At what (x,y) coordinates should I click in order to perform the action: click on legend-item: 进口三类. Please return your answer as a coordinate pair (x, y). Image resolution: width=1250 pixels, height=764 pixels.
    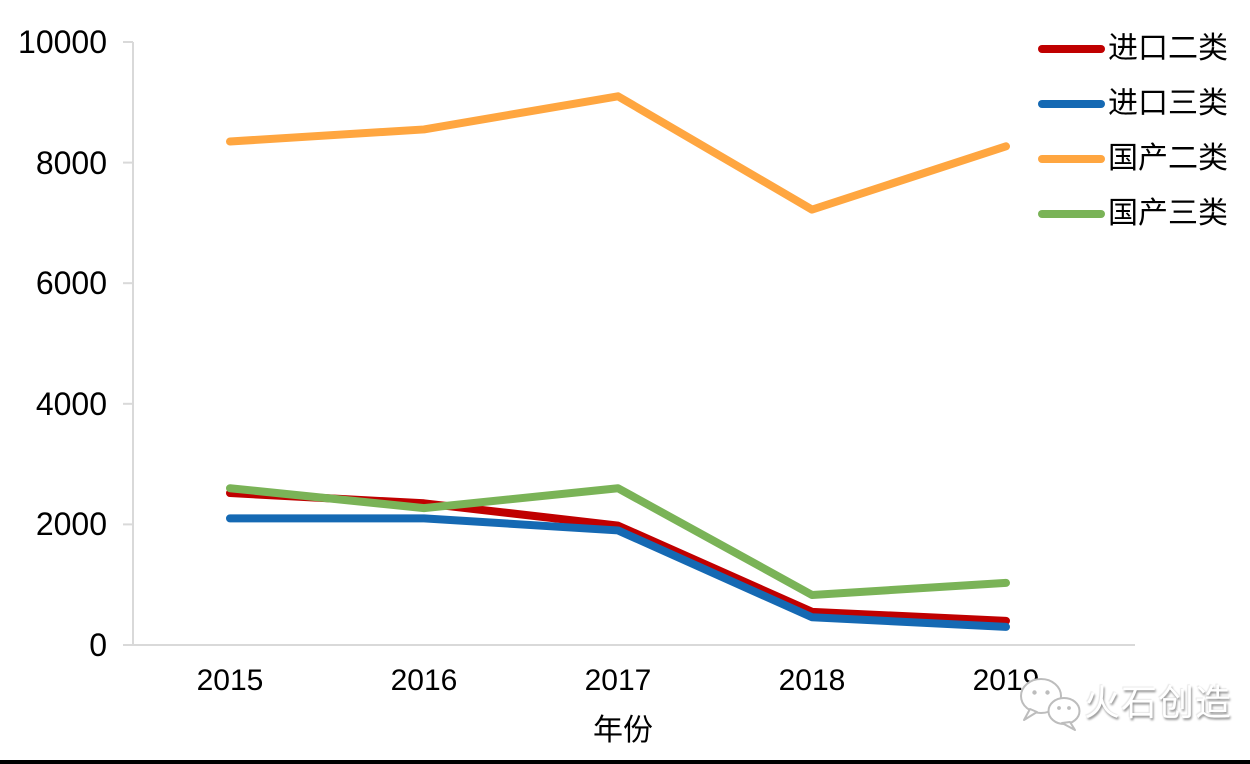
    Looking at the image, I should click on (1133, 103).